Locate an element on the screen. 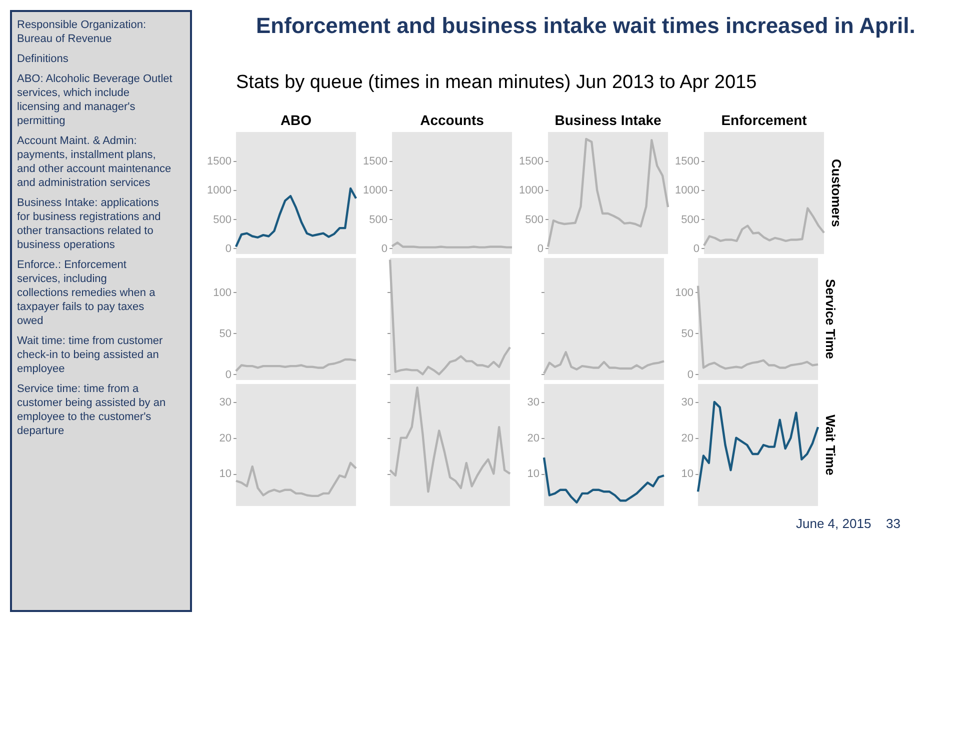  text: 33 is located at coordinates (893, 523).